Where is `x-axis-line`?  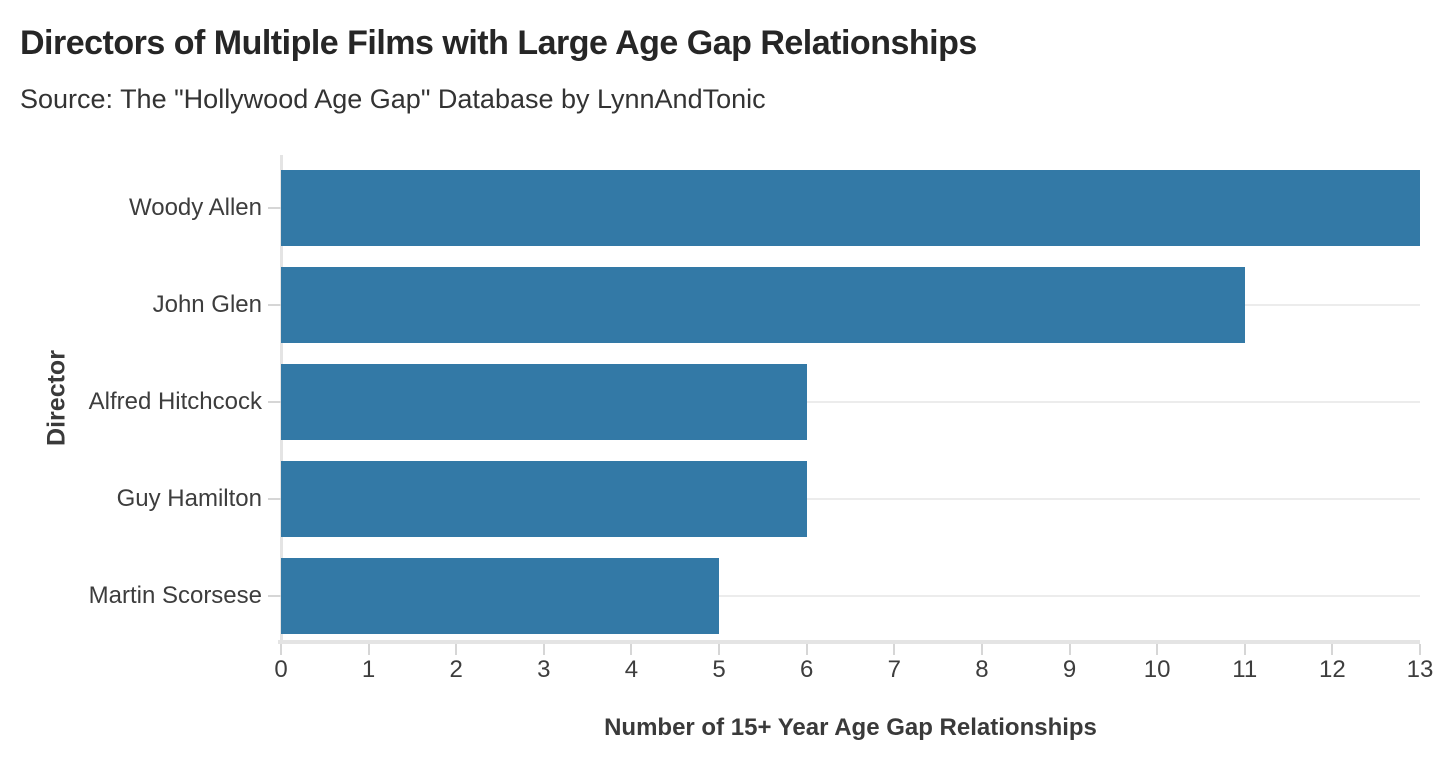
x-axis-line is located at coordinates (849, 642).